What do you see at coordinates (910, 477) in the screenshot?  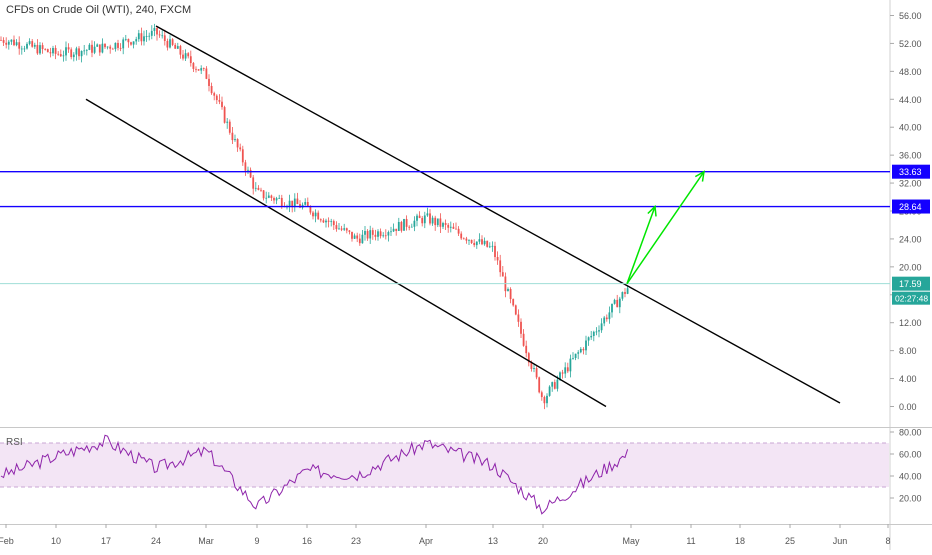 I see `rsi-axis-tick-label: 40.00` at bounding box center [910, 477].